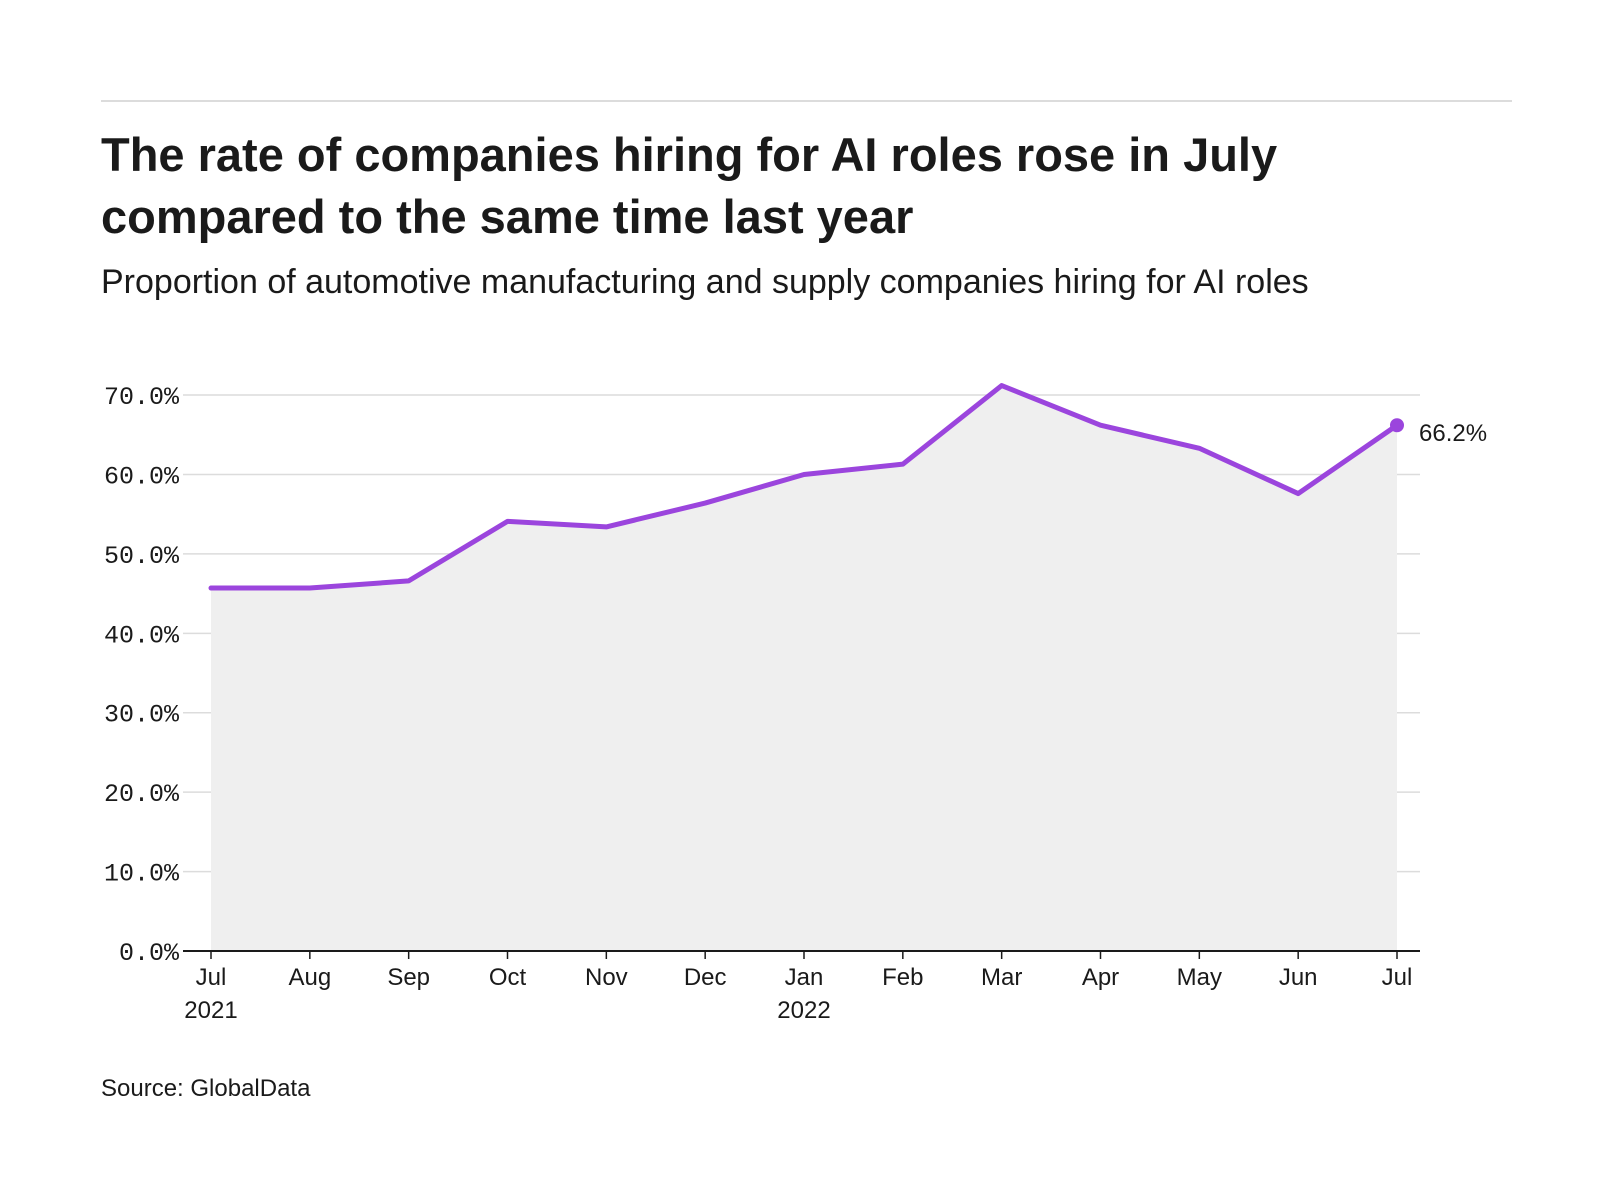 The image size is (1600, 1200). I want to click on x-year-label: 2022, so click(803, 1010).